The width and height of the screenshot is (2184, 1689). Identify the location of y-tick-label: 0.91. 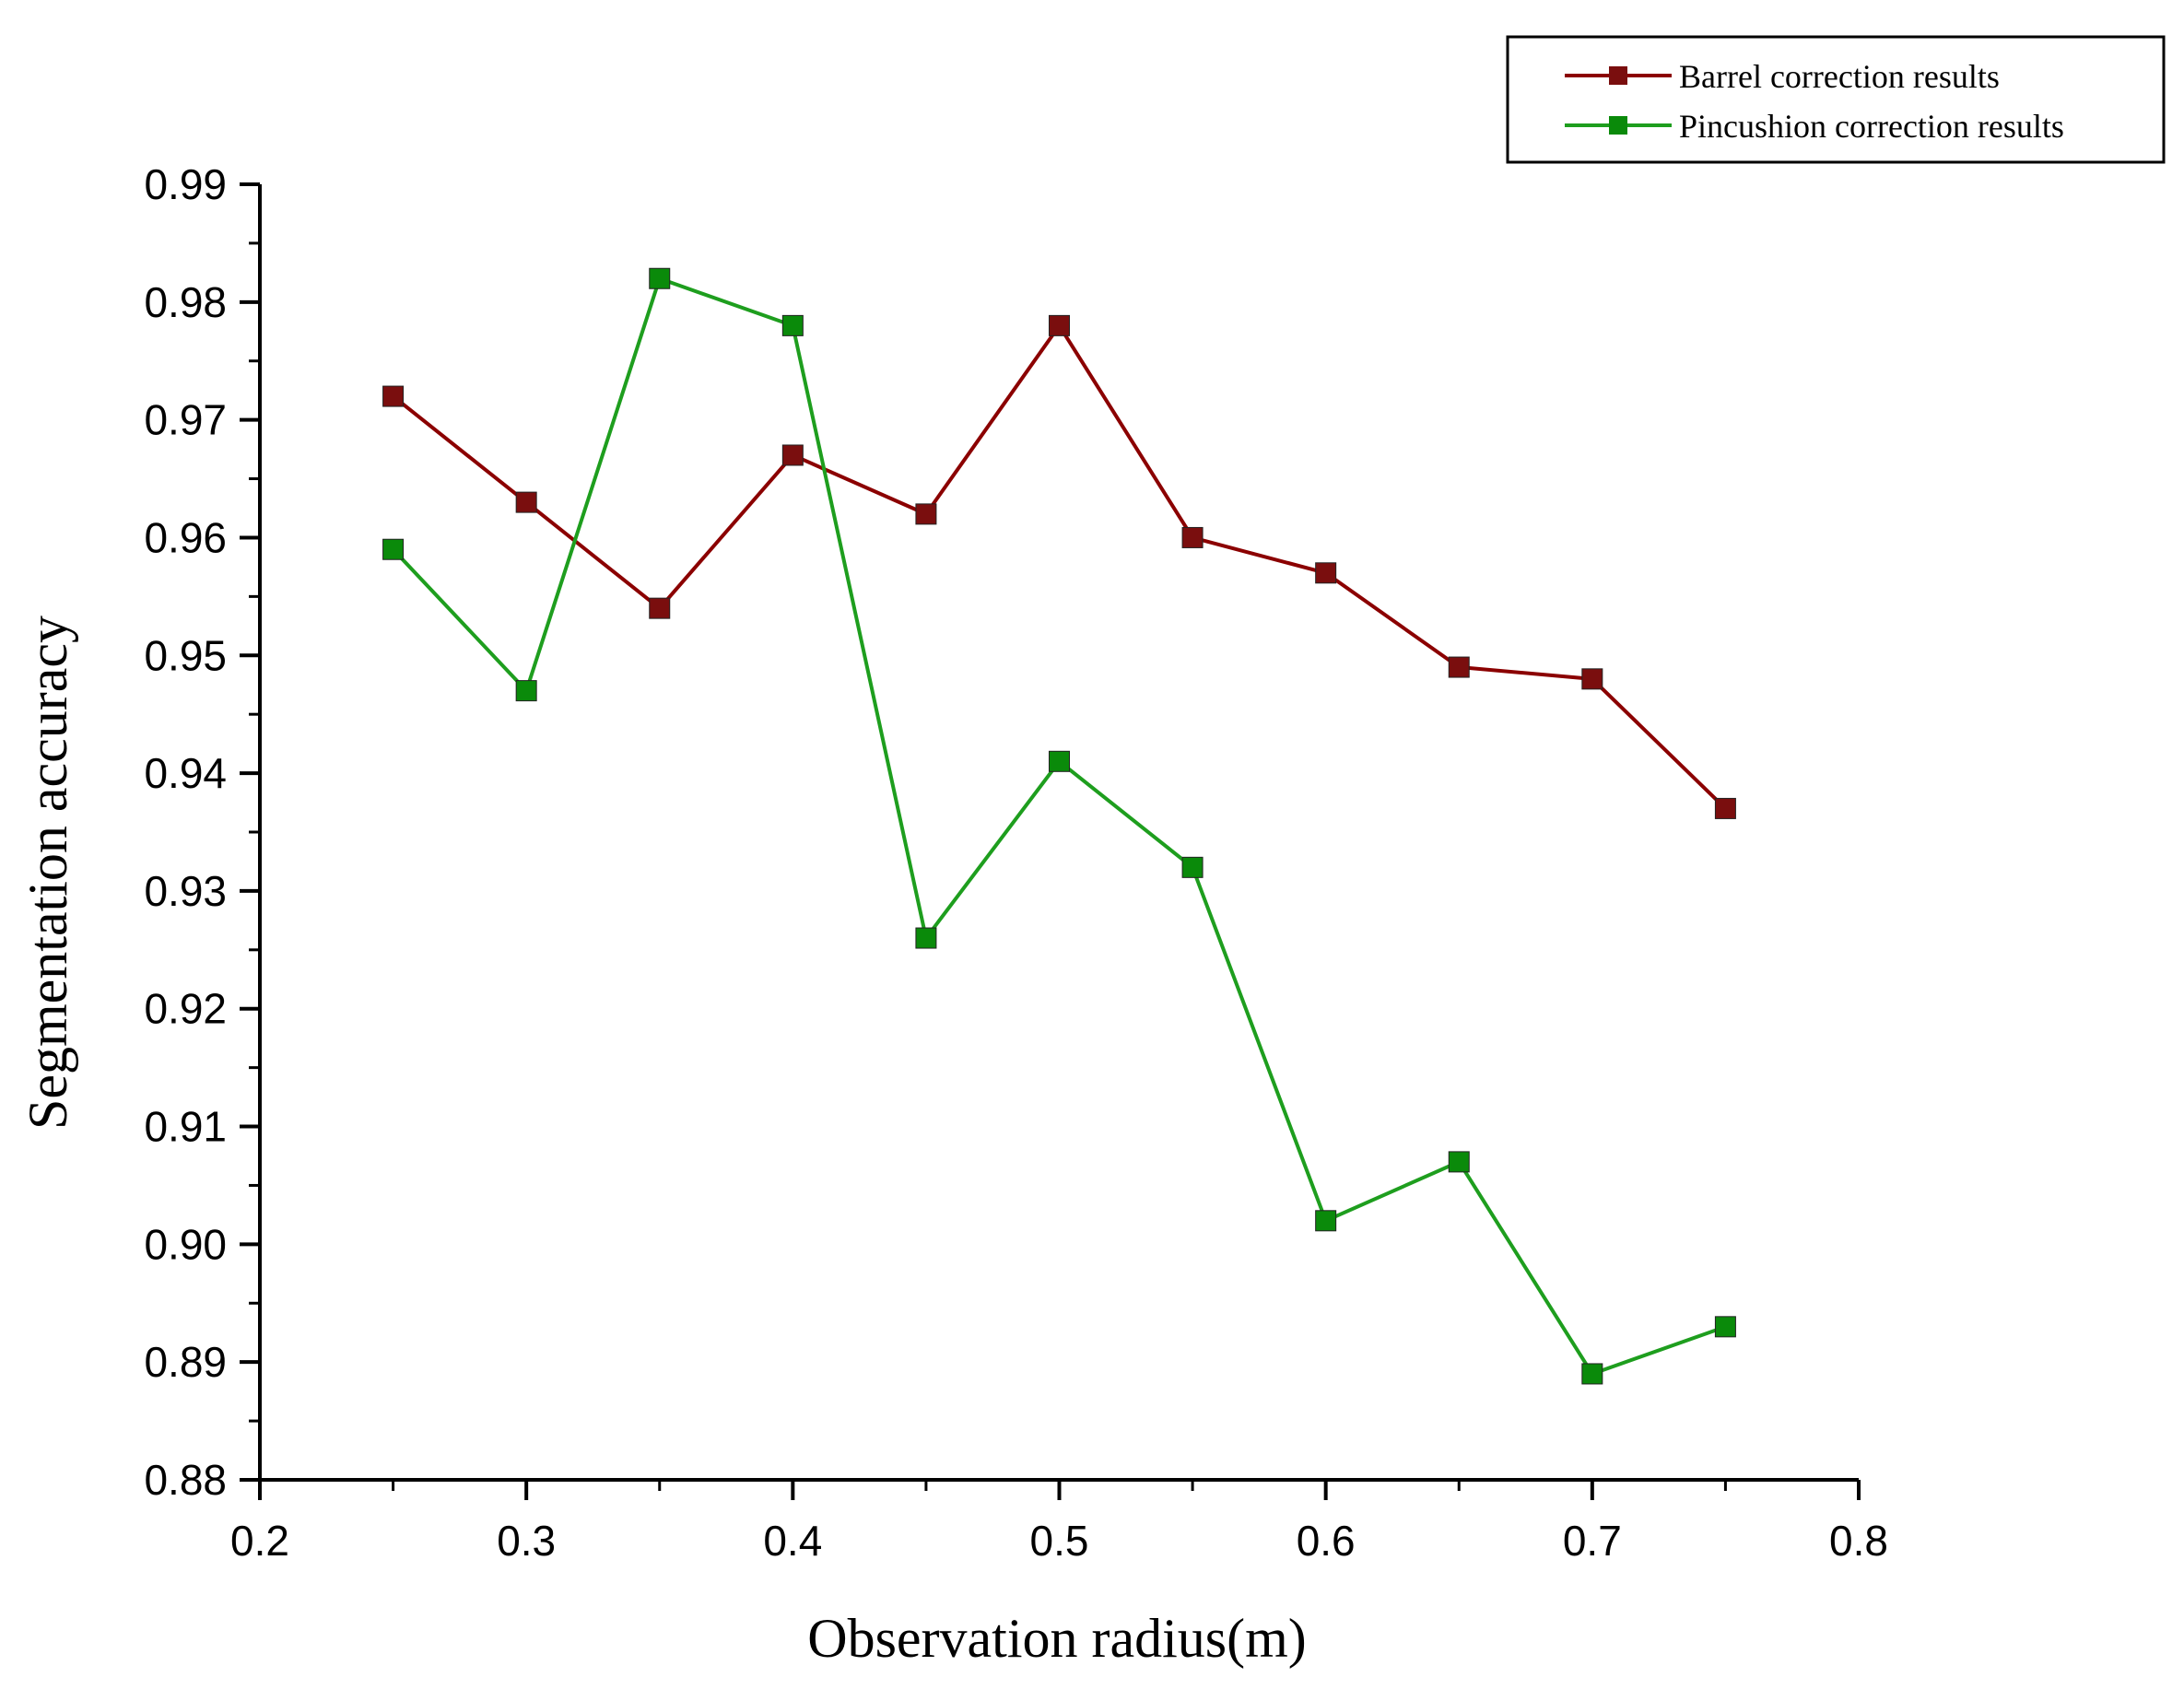
(185, 1127).